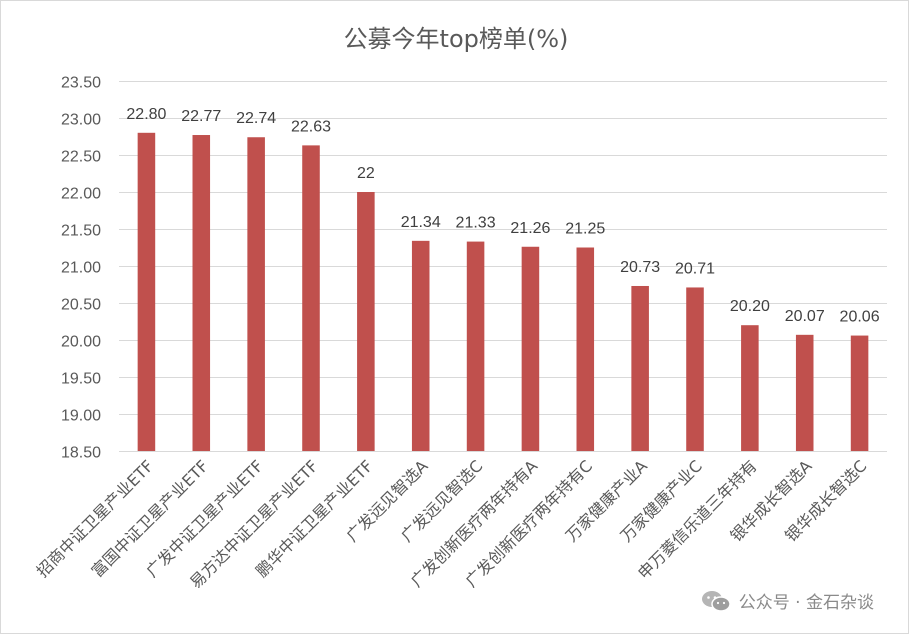 This screenshot has height=634, width=909. Describe the element at coordinates (716, 601) in the screenshot. I see `wechat-icon` at that location.